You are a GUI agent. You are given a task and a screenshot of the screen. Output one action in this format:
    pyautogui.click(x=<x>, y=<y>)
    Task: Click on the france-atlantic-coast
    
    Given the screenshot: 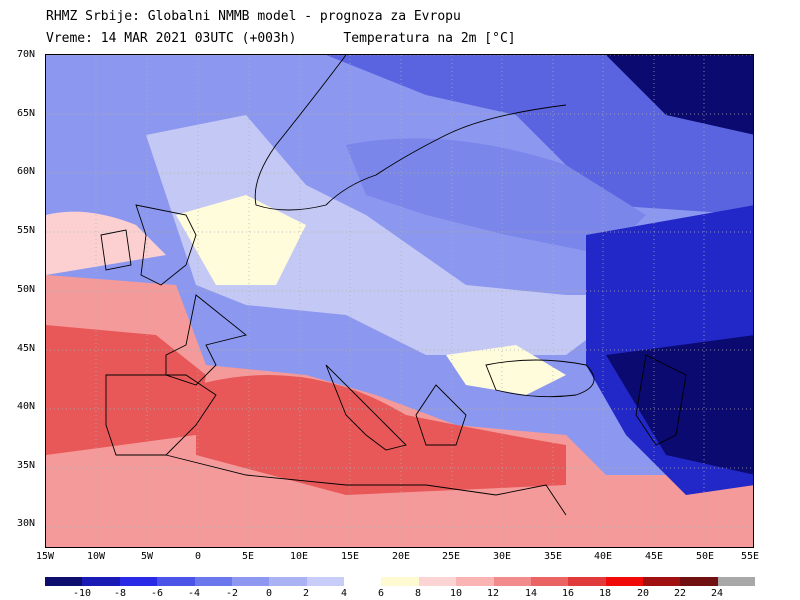 What is the action you would take?
    pyautogui.click(x=206, y=340)
    